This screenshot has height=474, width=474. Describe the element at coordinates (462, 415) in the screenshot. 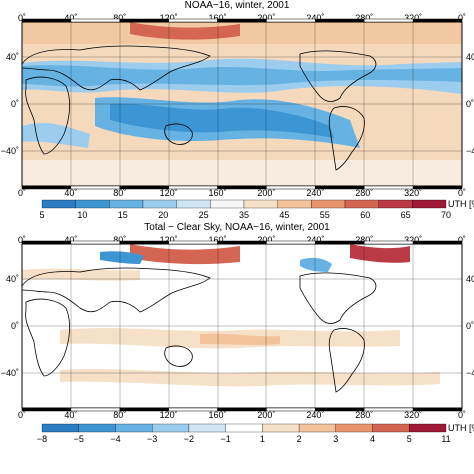

I see `longitude-tick-label-bottom: 0˚` at that location.